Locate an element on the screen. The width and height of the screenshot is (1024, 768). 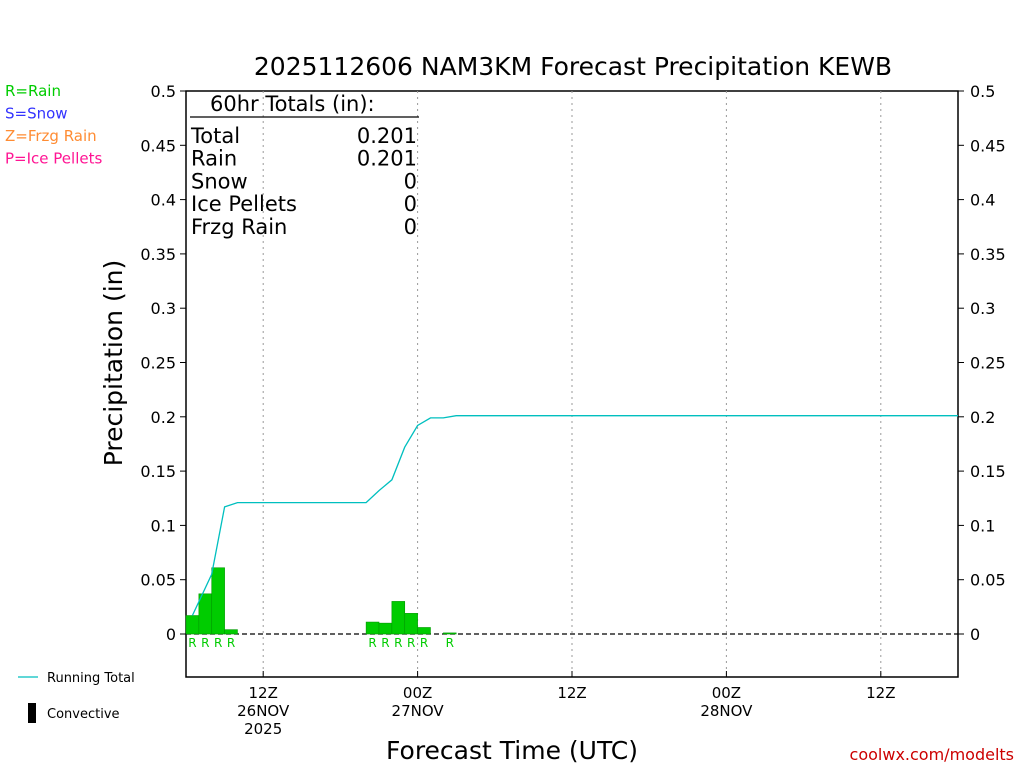
ptype-legend: R=Rain S=Snow Z=Frzg Rain P=Ice Pellets is located at coordinates (53, 125).